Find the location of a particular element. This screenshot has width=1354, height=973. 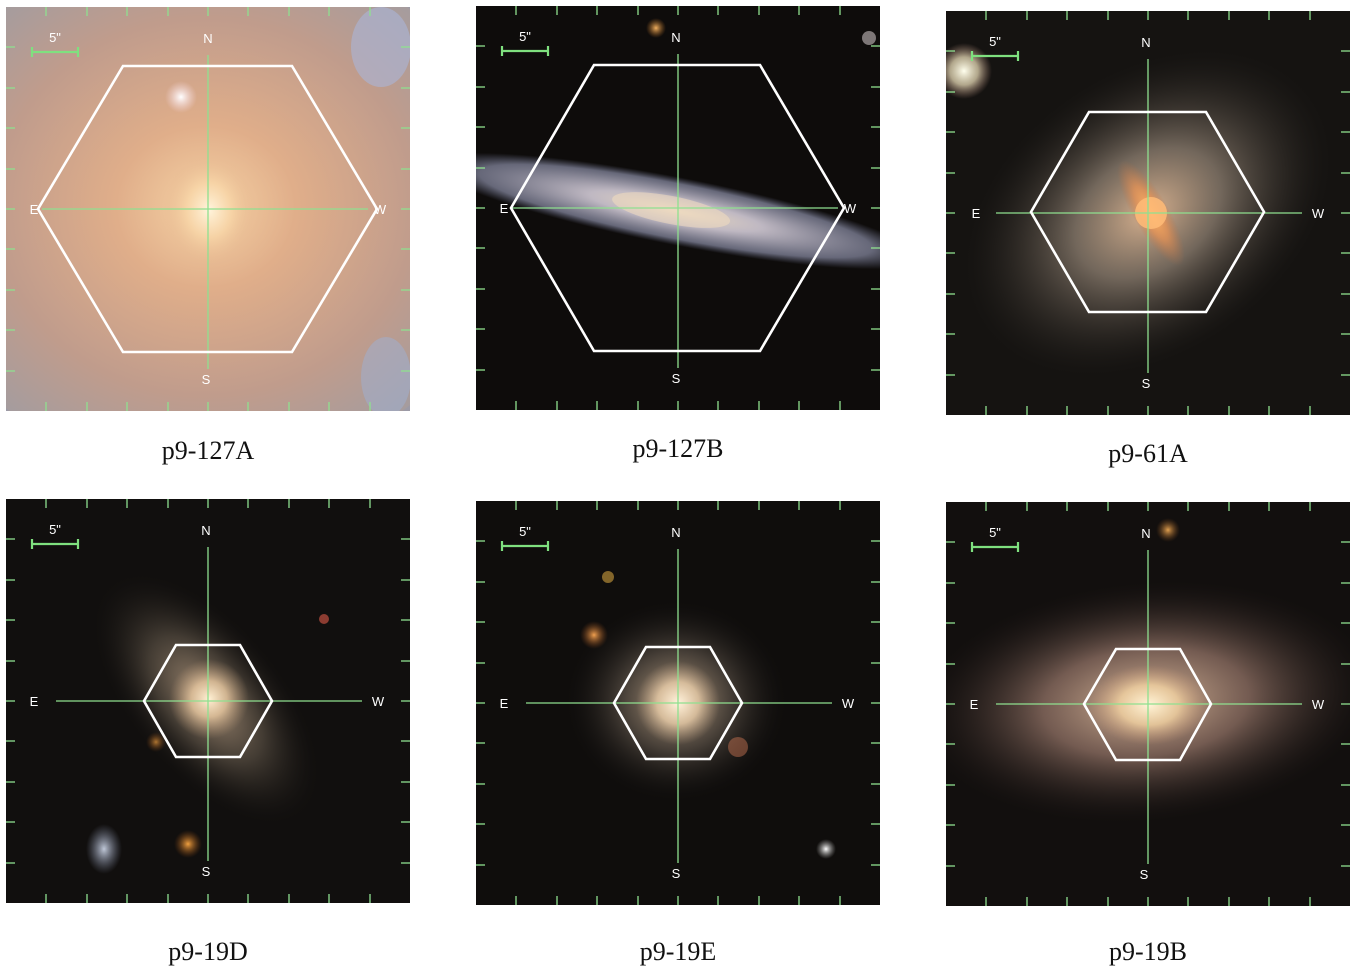

galaxy-image-p9-19B: 5" N S E W is located at coordinates (1148, 704).